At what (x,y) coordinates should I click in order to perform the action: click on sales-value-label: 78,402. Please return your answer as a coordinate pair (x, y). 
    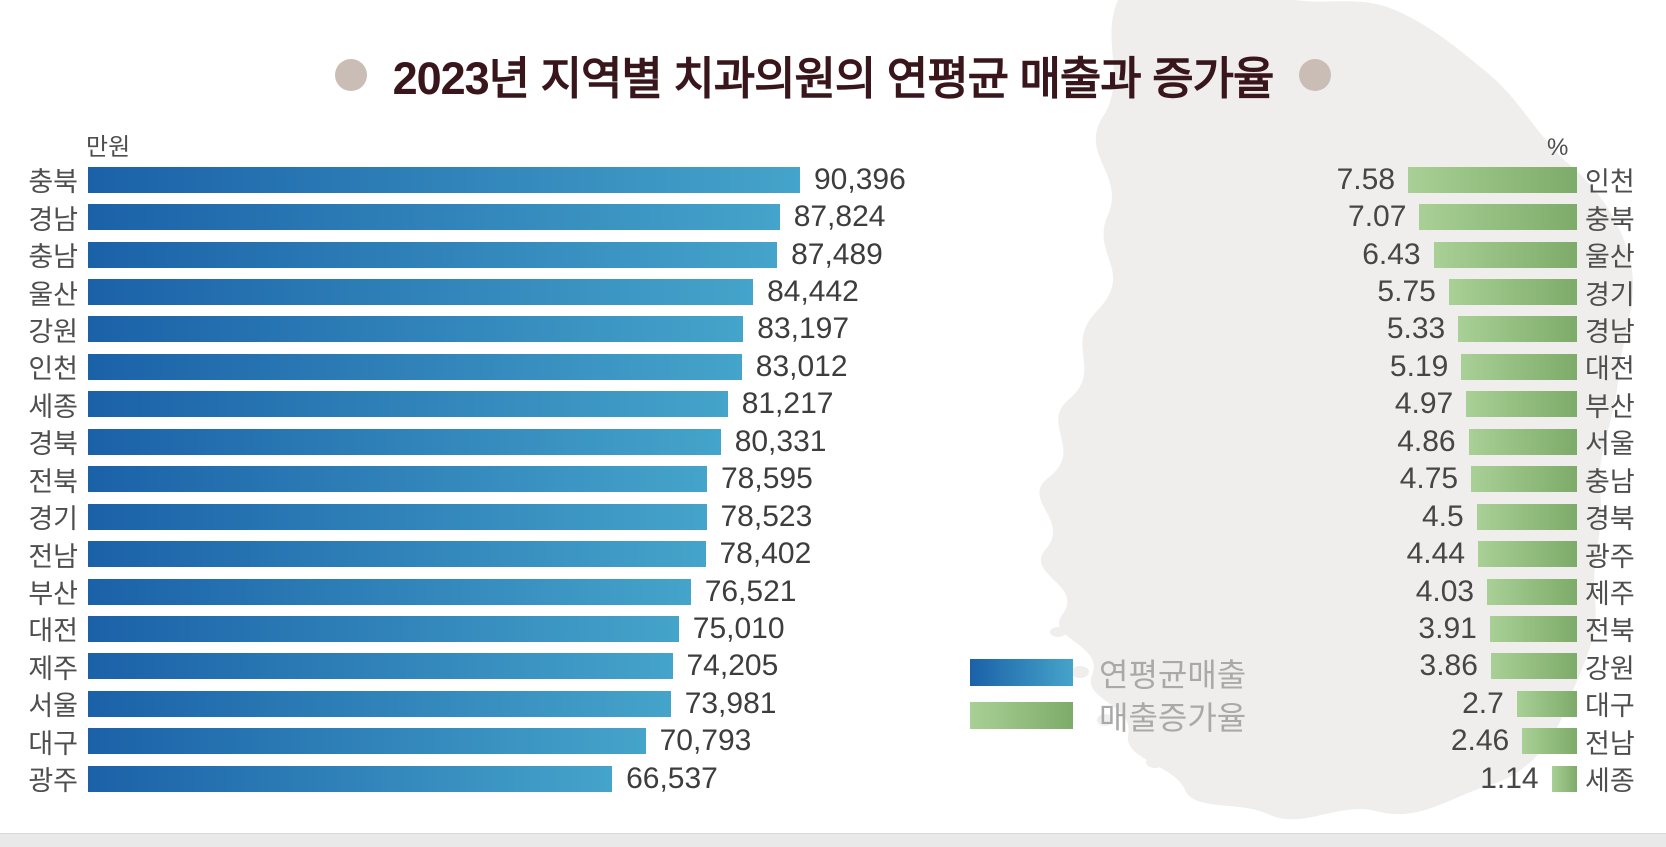
    Looking at the image, I should click on (765, 554).